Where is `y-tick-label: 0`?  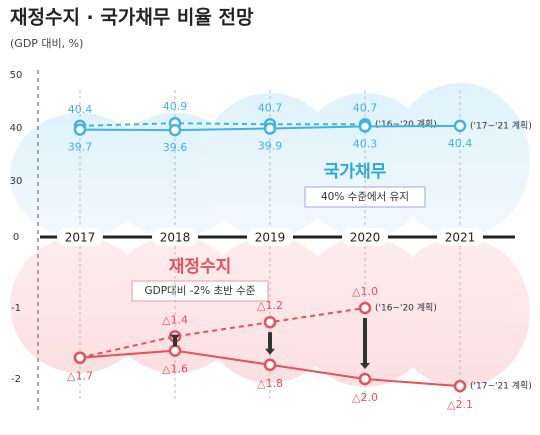 y-tick-label: 0 is located at coordinates (16, 237).